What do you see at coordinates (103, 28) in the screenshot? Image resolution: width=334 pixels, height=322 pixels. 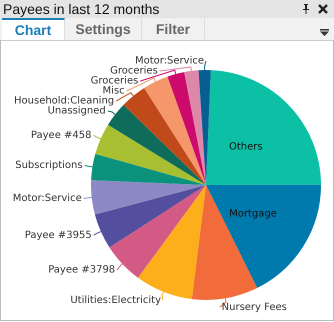 I see `text: Settings` at bounding box center [103, 28].